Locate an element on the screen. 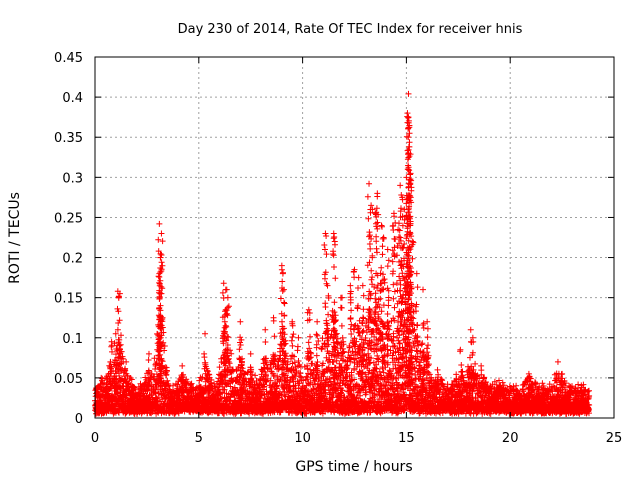  x-tick-label: 15 is located at coordinates (406, 438).